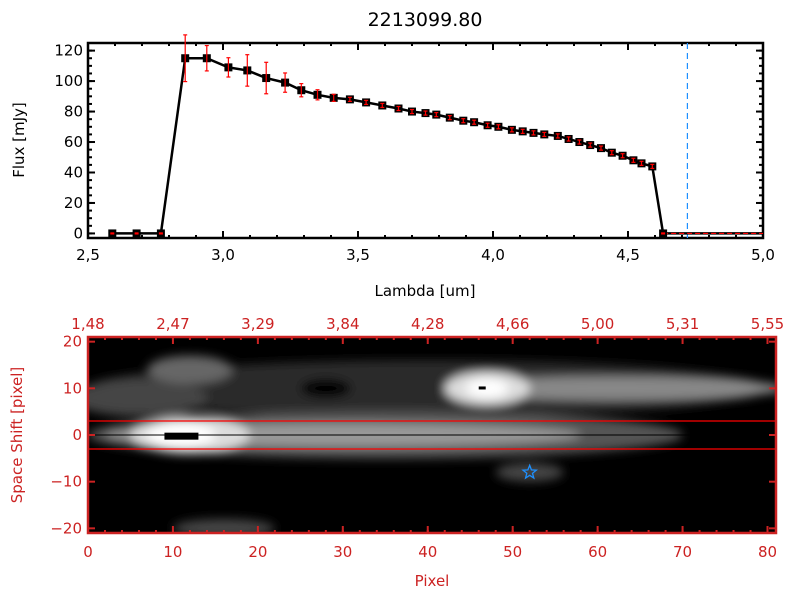  Describe the element at coordinates (427, 324) in the screenshot. I see `top-x-tick-label: 4,28` at that location.